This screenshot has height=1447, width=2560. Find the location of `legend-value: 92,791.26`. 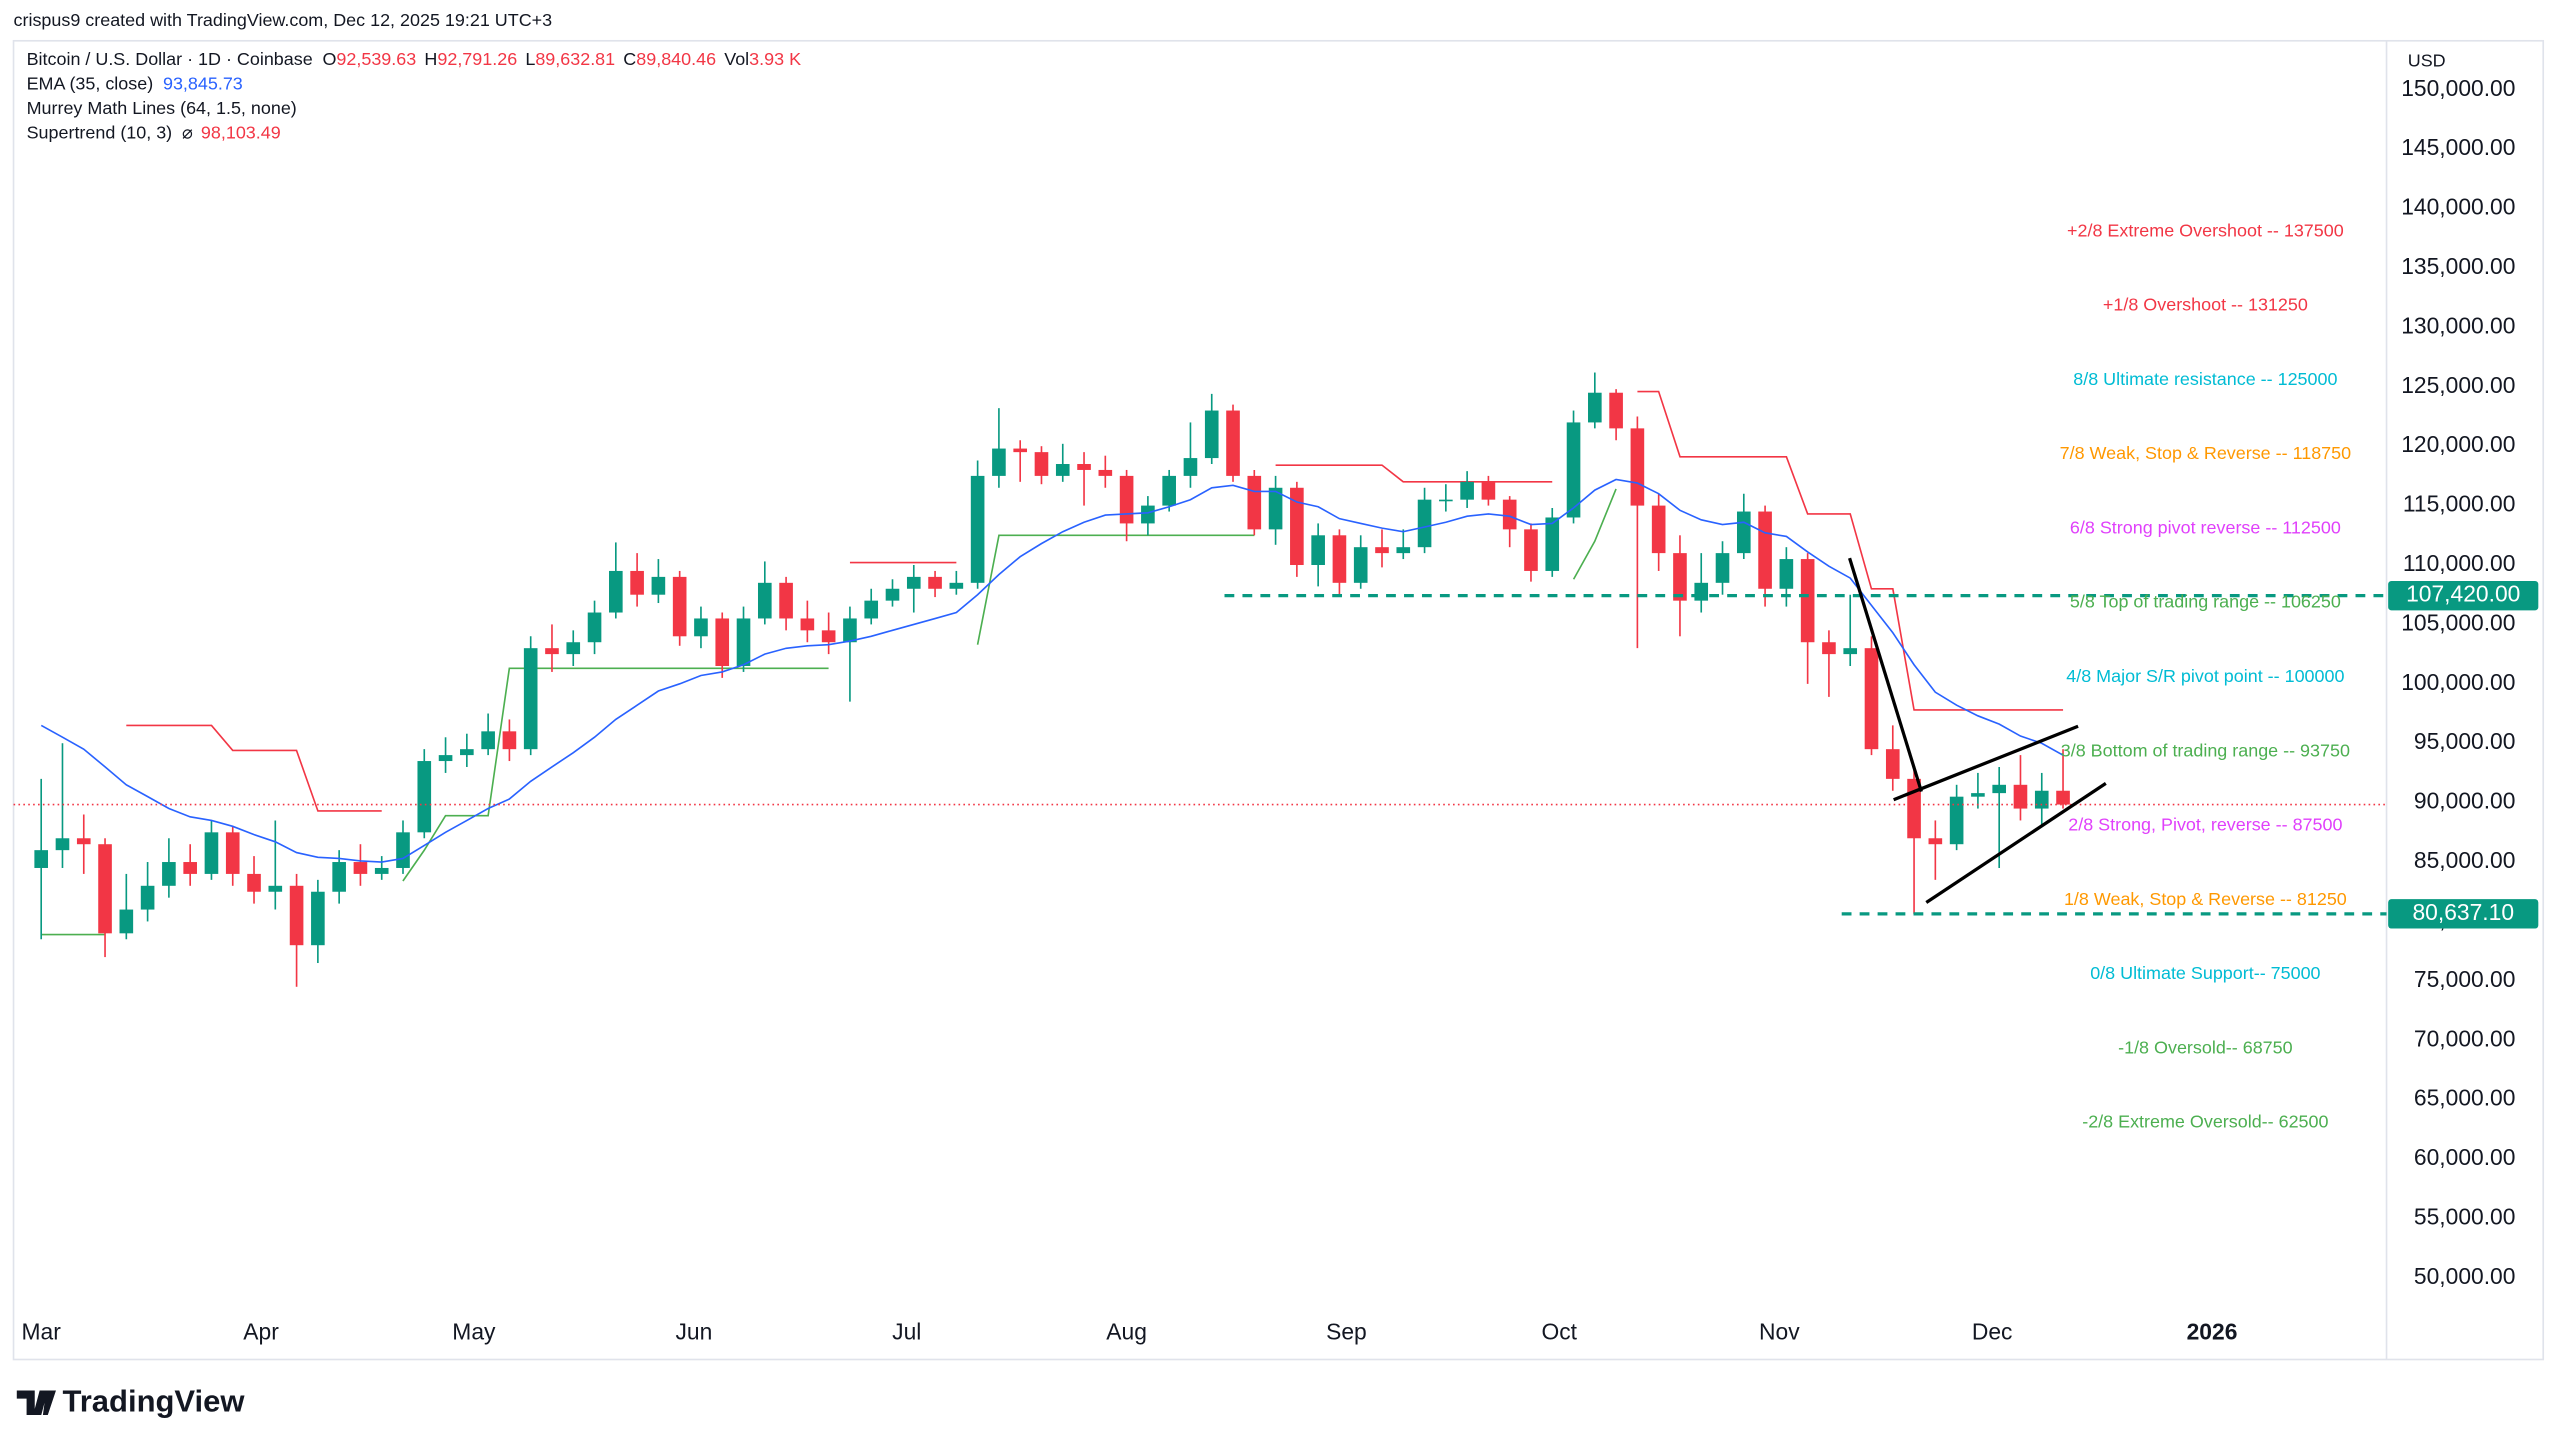

legend-value: 92,791.26 is located at coordinates (477, 59).